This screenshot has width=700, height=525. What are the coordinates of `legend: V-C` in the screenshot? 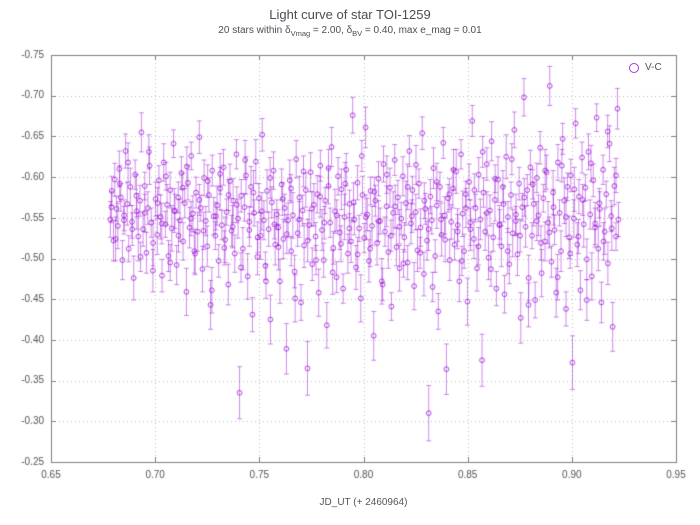 It's located at (645, 67).